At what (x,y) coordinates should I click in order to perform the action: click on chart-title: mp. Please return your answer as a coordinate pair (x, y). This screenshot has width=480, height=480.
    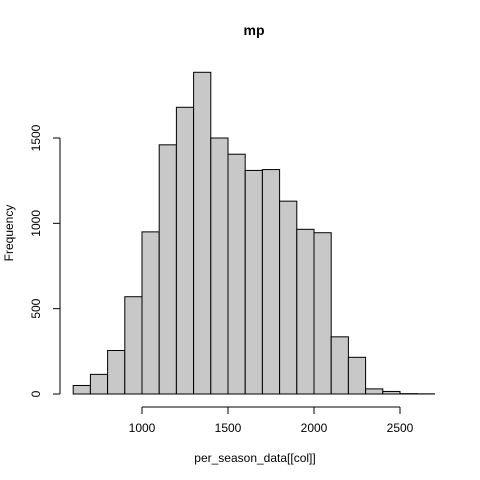
    Looking at the image, I should click on (254, 30).